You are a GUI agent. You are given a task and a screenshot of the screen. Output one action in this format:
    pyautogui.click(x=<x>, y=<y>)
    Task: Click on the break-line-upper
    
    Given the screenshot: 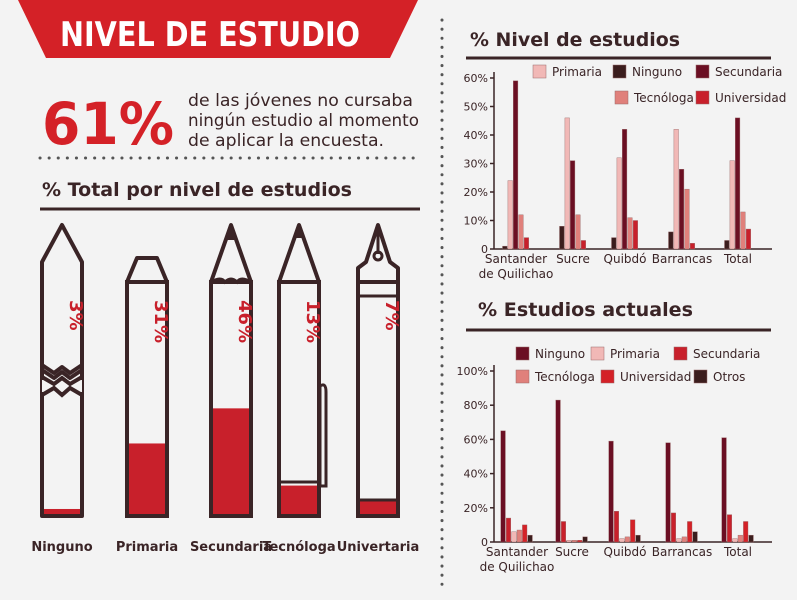 What is the action you would take?
    pyautogui.click(x=62, y=381)
    